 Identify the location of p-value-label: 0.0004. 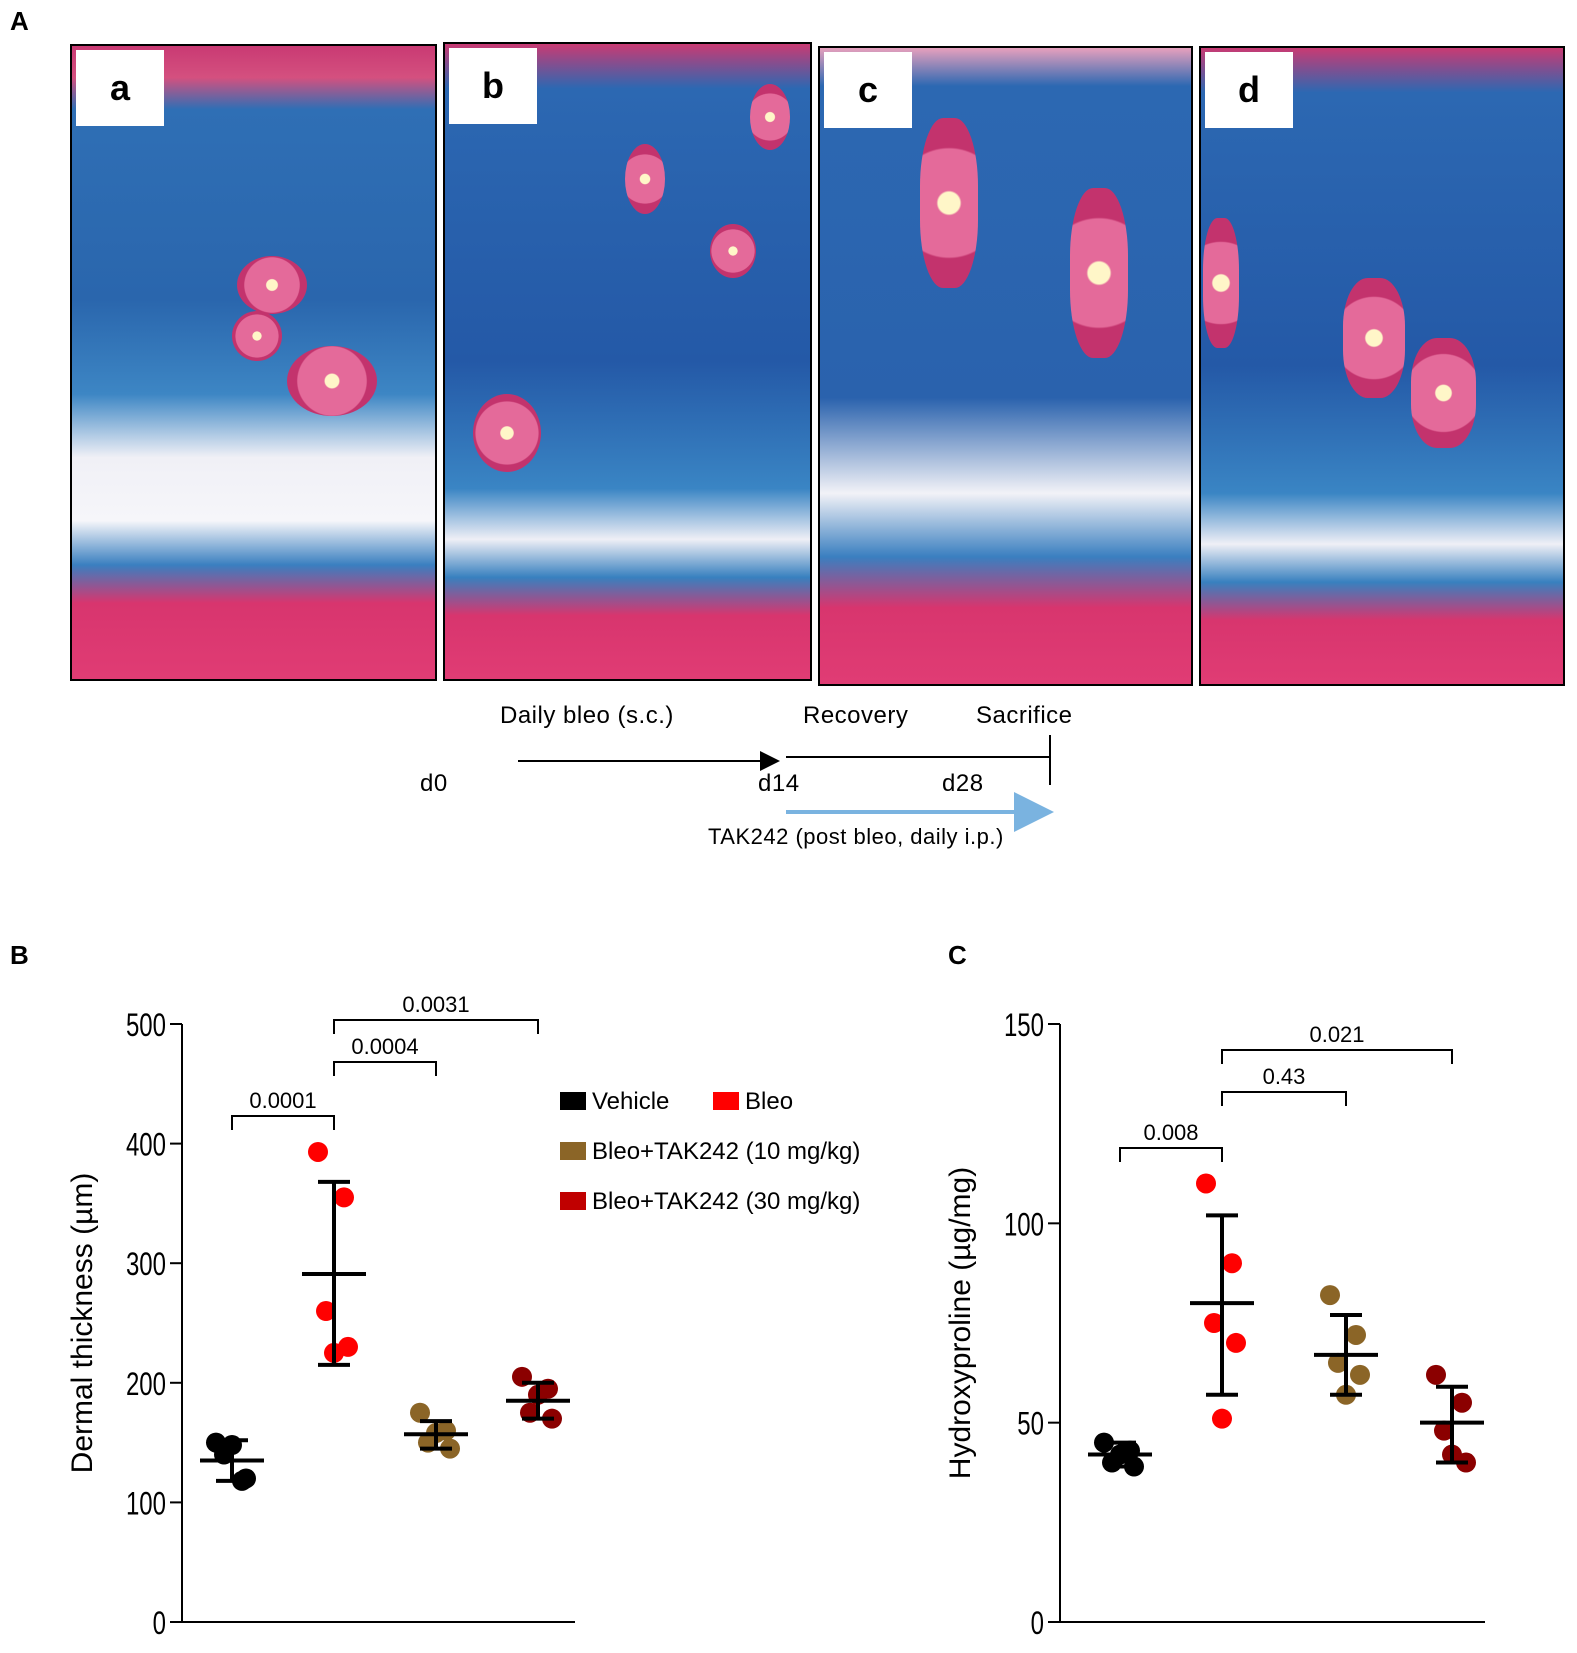
(384, 1046).